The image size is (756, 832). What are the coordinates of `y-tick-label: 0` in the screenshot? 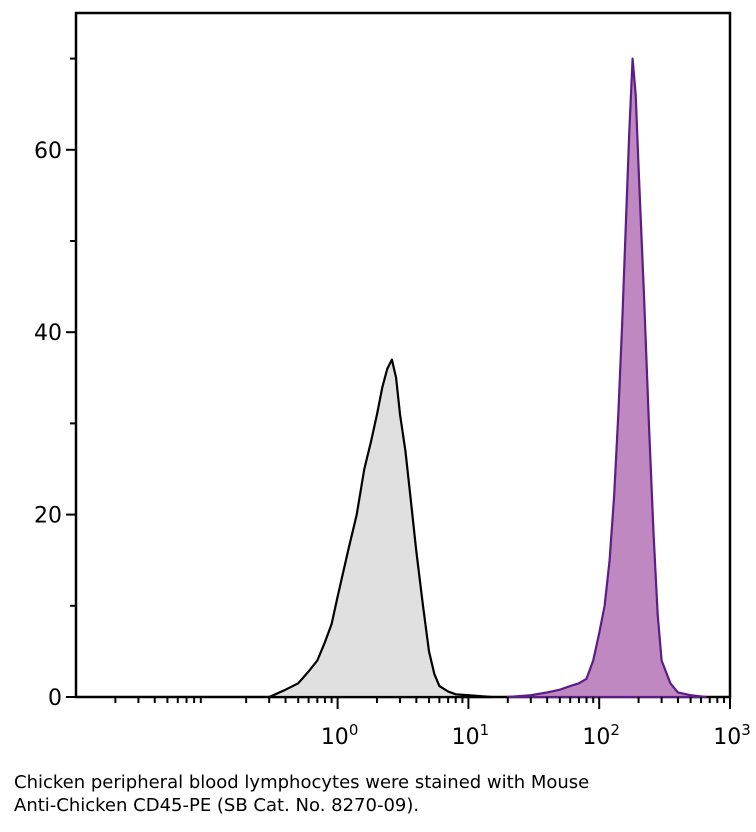 It's located at (55, 698).